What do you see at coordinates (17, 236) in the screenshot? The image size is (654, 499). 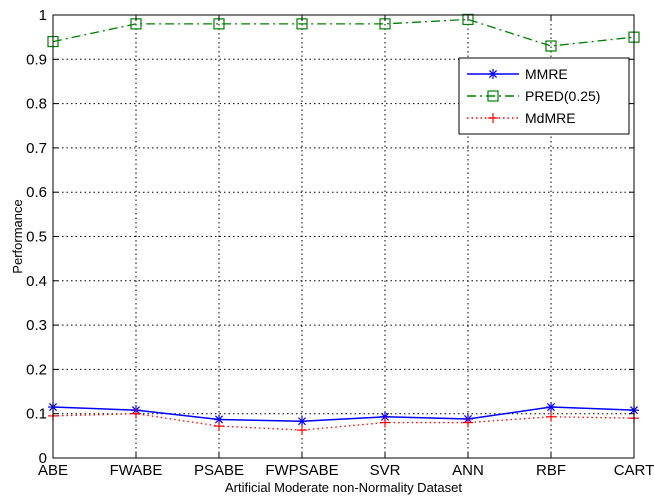 I see `y-axis-title: Performance` at bounding box center [17, 236].